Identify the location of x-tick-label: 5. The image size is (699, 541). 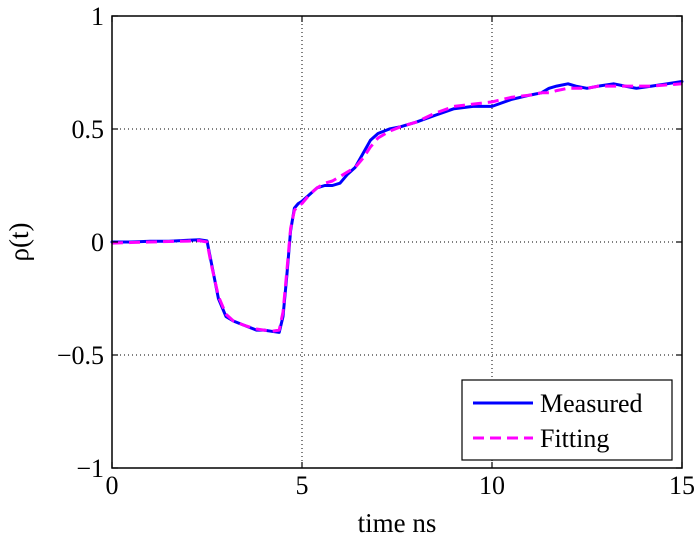
(302, 485).